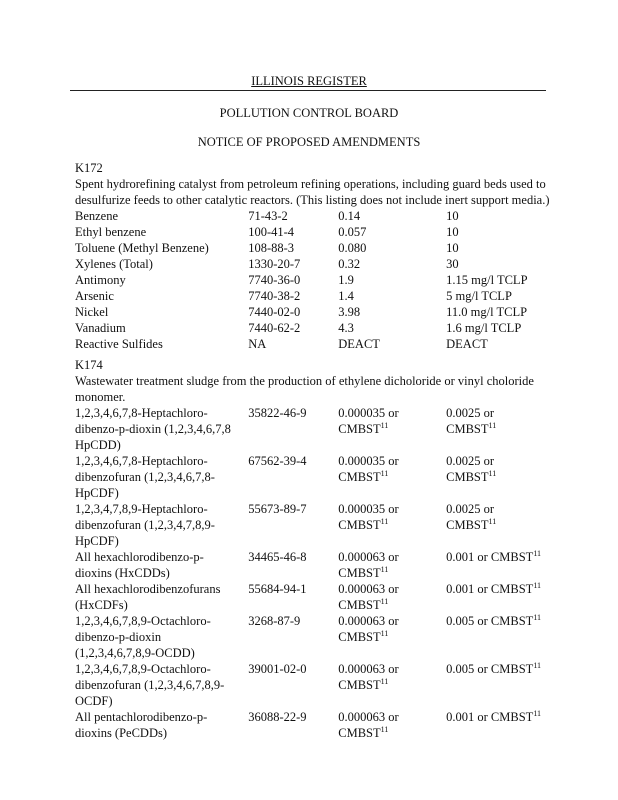 The height and width of the screenshot is (800, 618). Describe the element at coordinates (100, 397) in the screenshot. I see `waste-description-line: monomer.` at that location.